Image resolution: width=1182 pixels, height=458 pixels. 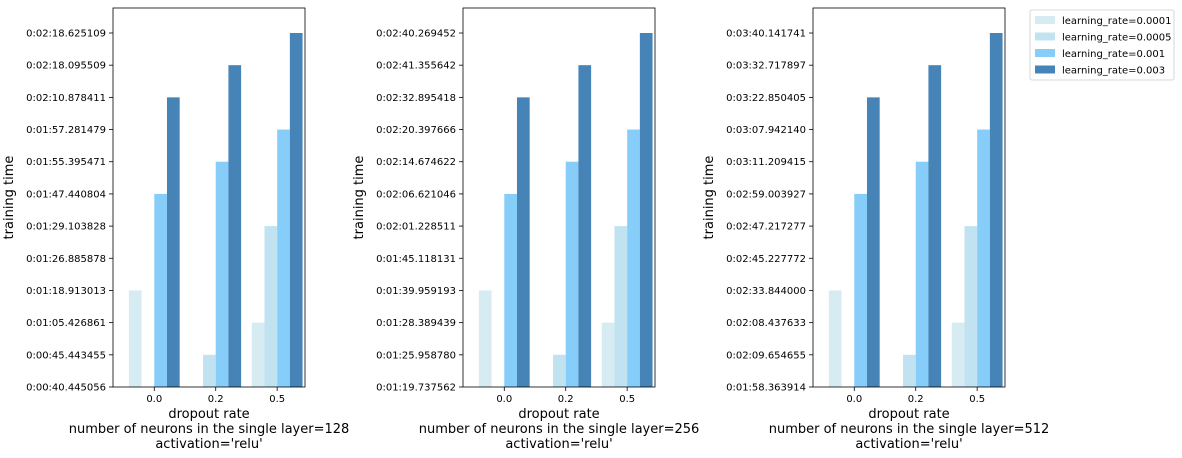 I want to click on y-tick-label: 0:01:05.426861, so click(x=66, y=323).